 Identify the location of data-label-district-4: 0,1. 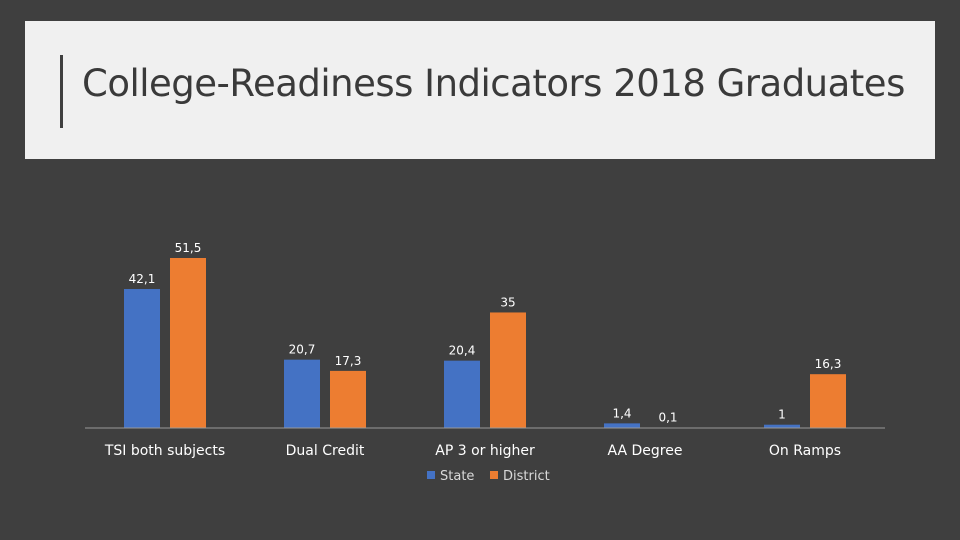
(667, 418).